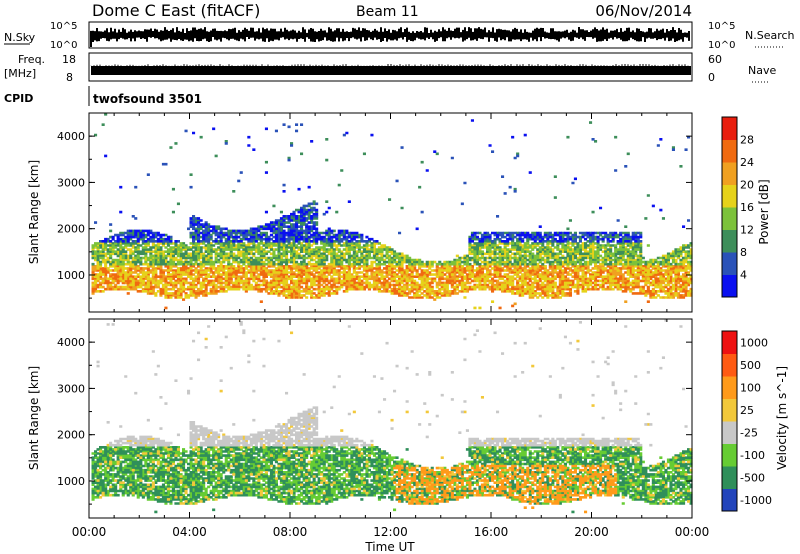  I want to click on velocity-colorbar: 1000 500 100 25 -25 -100 -500 -1000, so click(746, 421).